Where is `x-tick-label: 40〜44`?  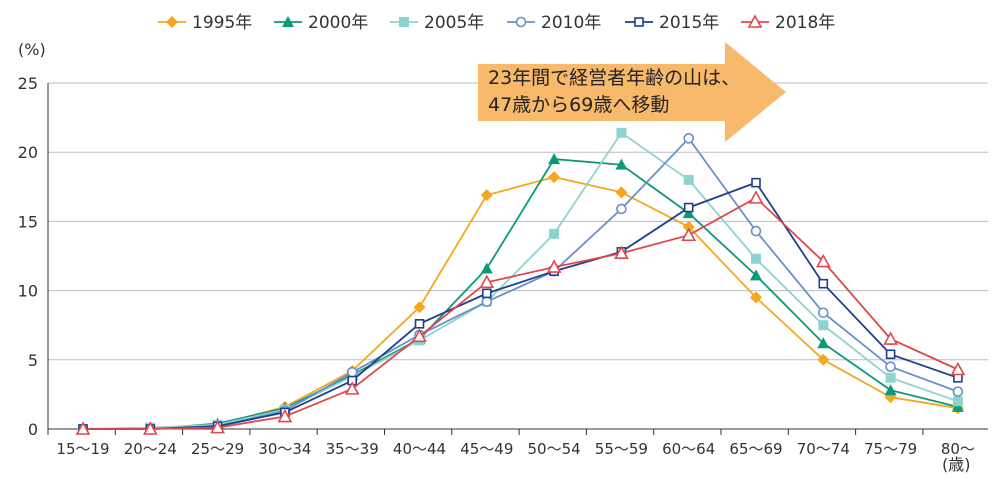 x-tick-label: 40〜44 is located at coordinates (419, 449).